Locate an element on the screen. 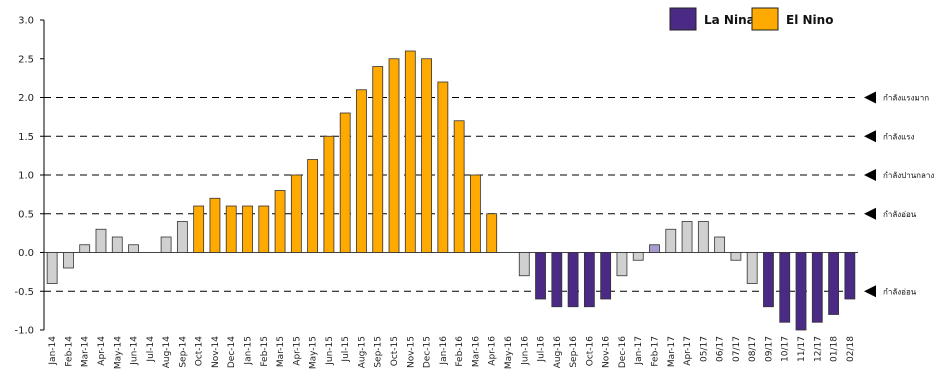 The width and height of the screenshot is (952, 378). x-tick-label: 08/17 is located at coordinates (753, 349).